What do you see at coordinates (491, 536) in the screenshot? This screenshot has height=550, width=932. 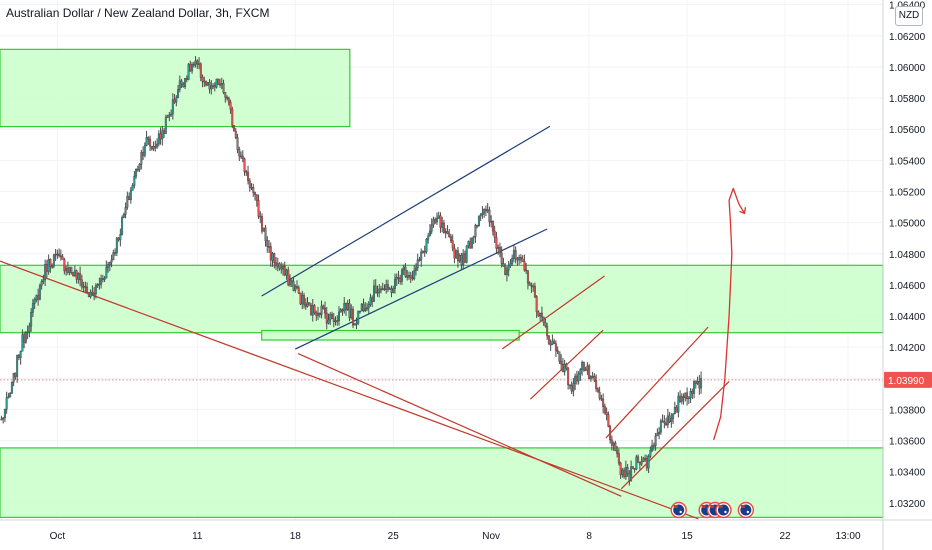 I see `x-tick-label: Nov` at bounding box center [491, 536].